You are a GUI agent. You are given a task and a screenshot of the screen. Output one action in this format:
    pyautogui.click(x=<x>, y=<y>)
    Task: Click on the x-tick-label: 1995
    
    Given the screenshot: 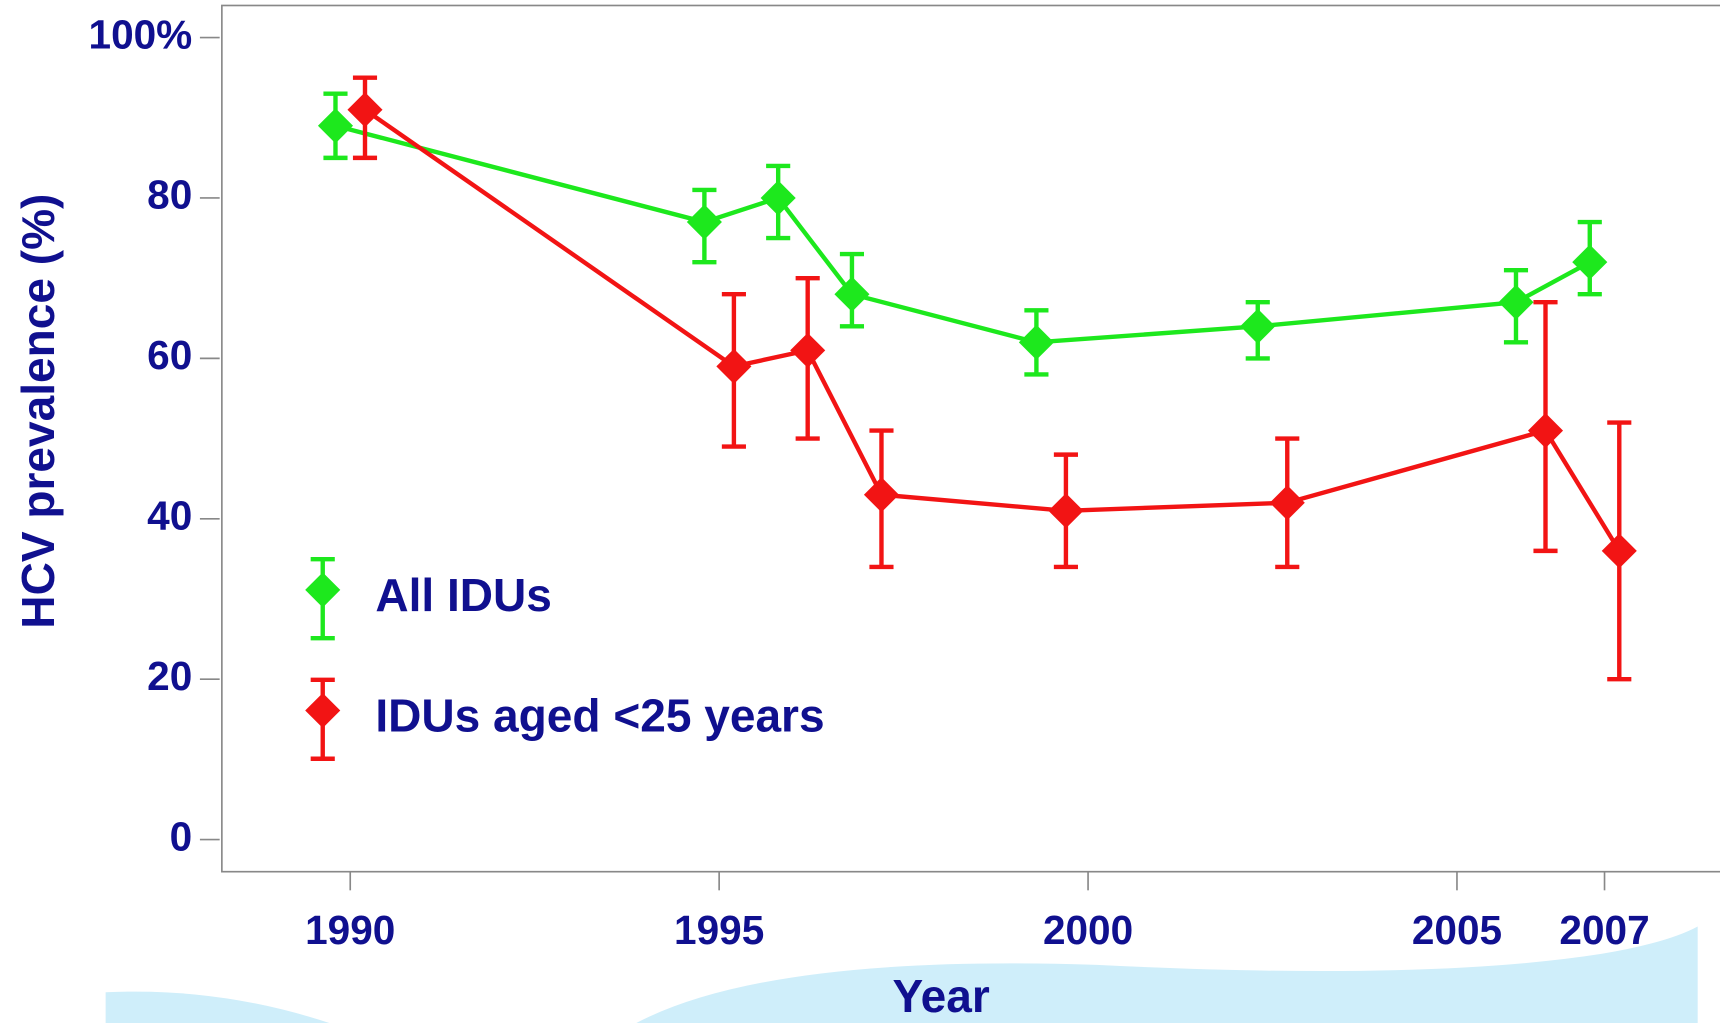 What is the action you would take?
    pyautogui.click(x=719, y=930)
    